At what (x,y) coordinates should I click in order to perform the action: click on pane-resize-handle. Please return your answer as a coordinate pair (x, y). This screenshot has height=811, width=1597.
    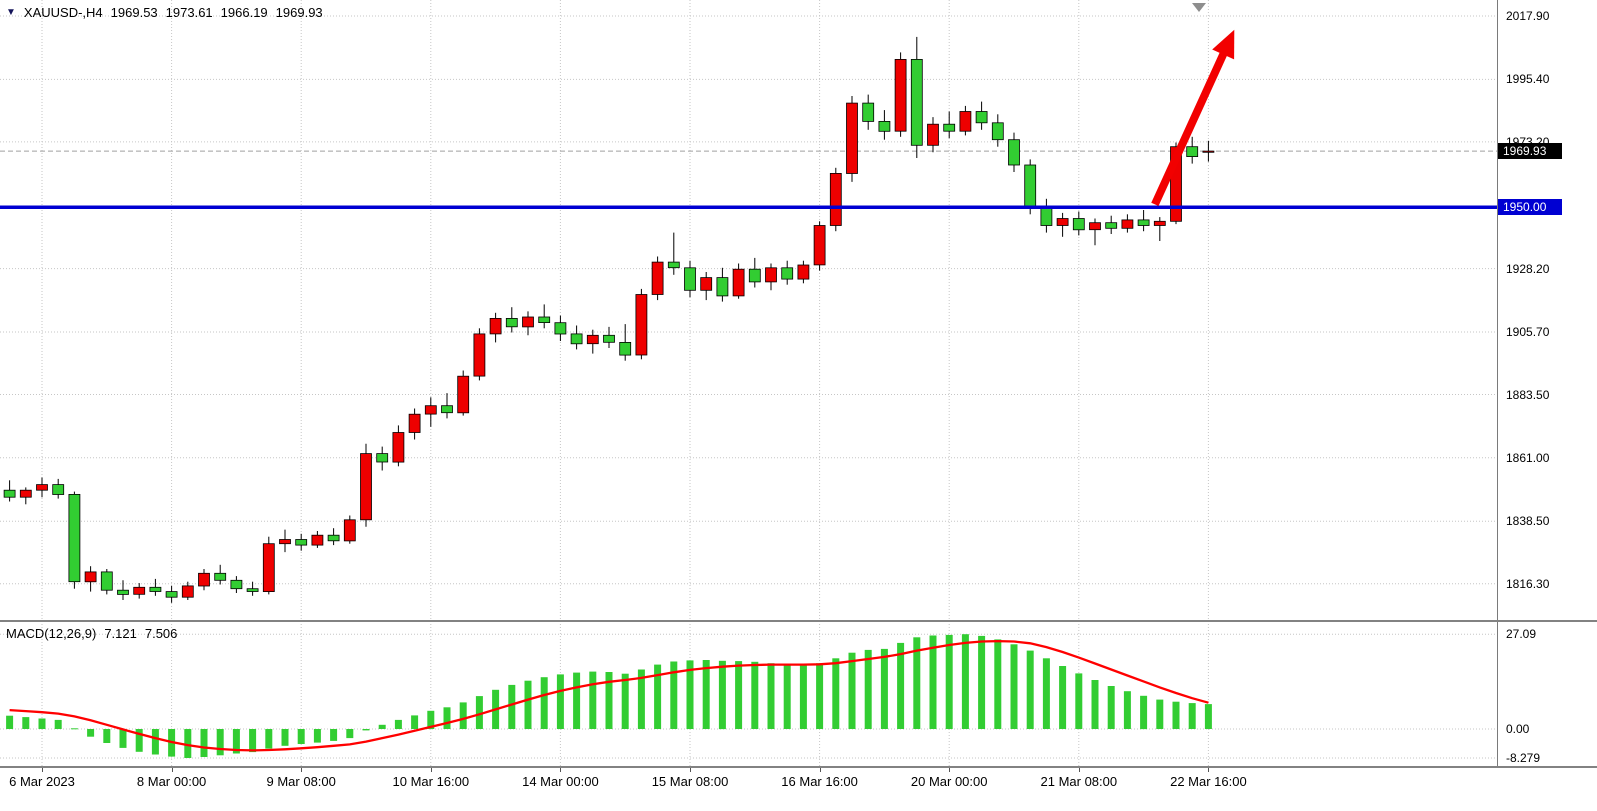
    Looking at the image, I should click on (798, 621).